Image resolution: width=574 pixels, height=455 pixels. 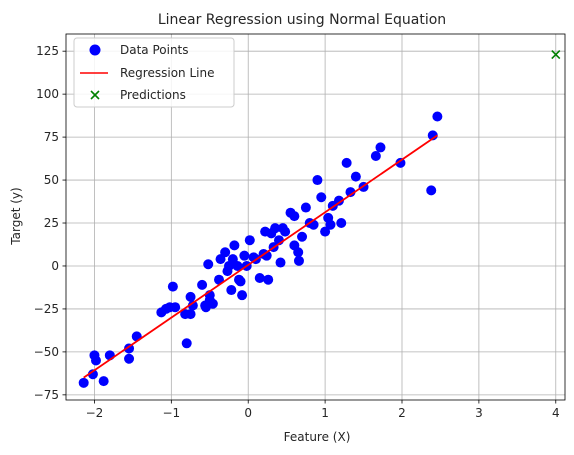 What do you see at coordinates (51, 223) in the screenshot?
I see `y-tick-label: 25` at bounding box center [51, 223].